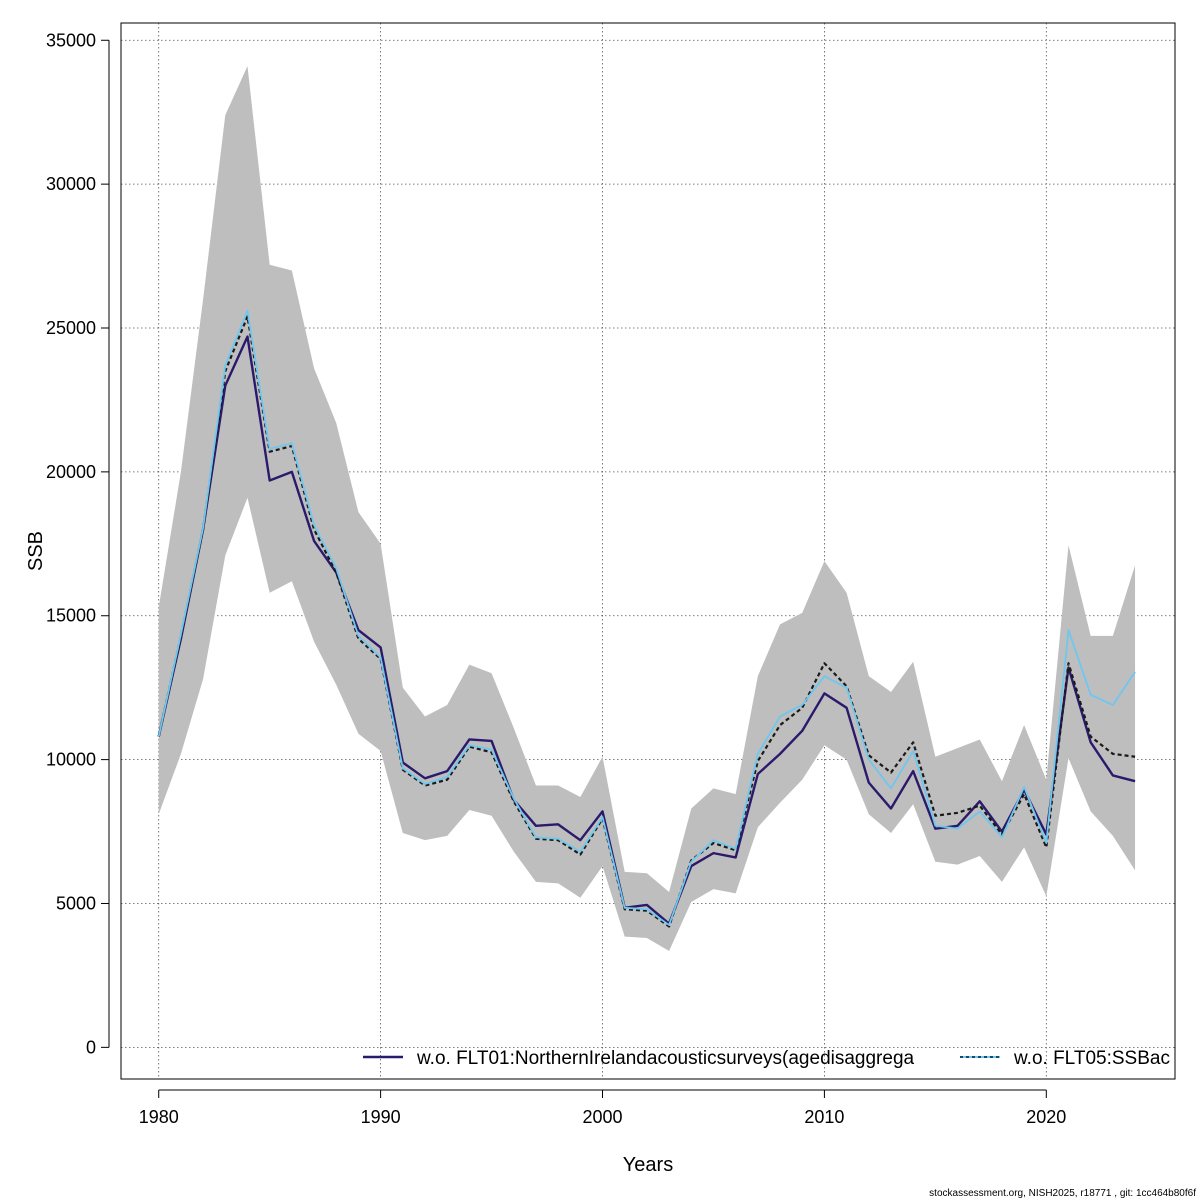 The image size is (1200, 1200). I want to click on y-tick-label-15000: 15000, so click(71, 616).